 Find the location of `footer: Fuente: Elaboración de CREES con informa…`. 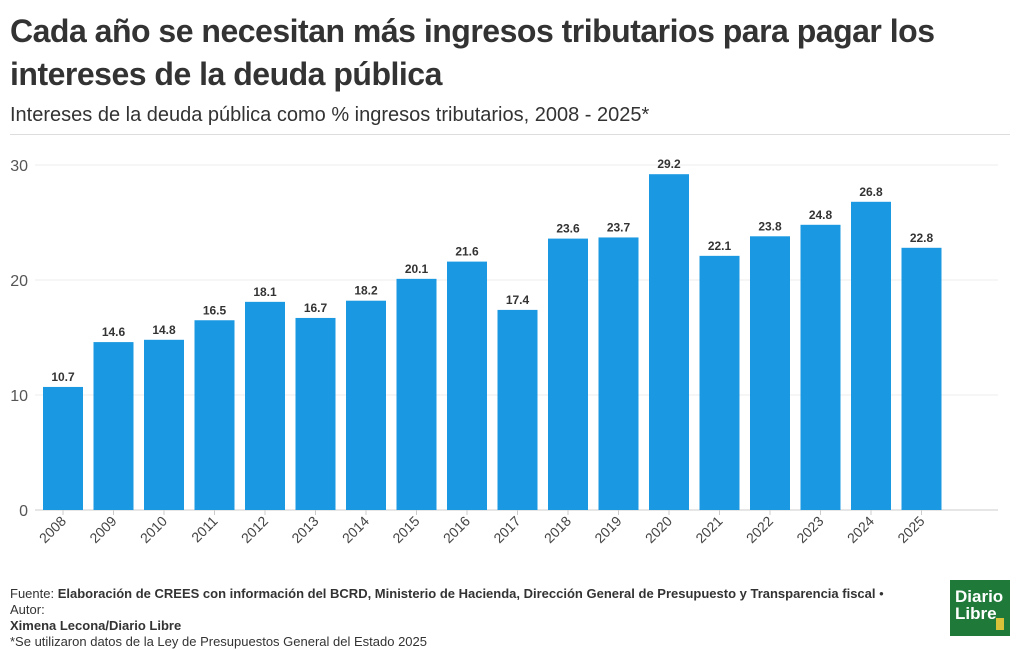

footer: Fuente: Elaboración de CREES con informa… is located at coordinates (460, 618).